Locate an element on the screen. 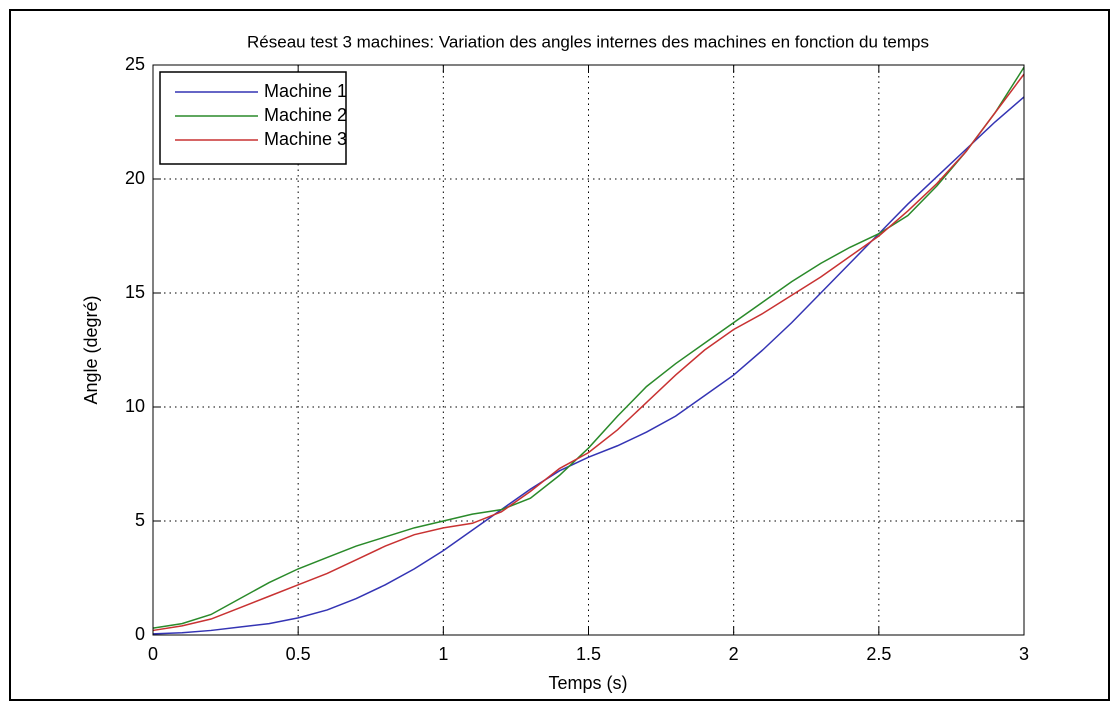 The height and width of the screenshot is (709, 1119). x-tick-label: 2 is located at coordinates (734, 654).